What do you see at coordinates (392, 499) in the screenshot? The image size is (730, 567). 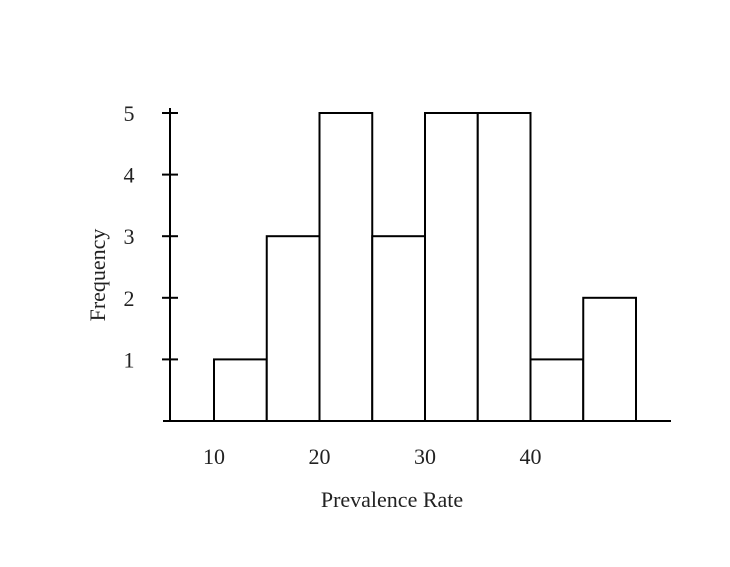 I see `x-axis-title: Prevalence Rate` at bounding box center [392, 499].